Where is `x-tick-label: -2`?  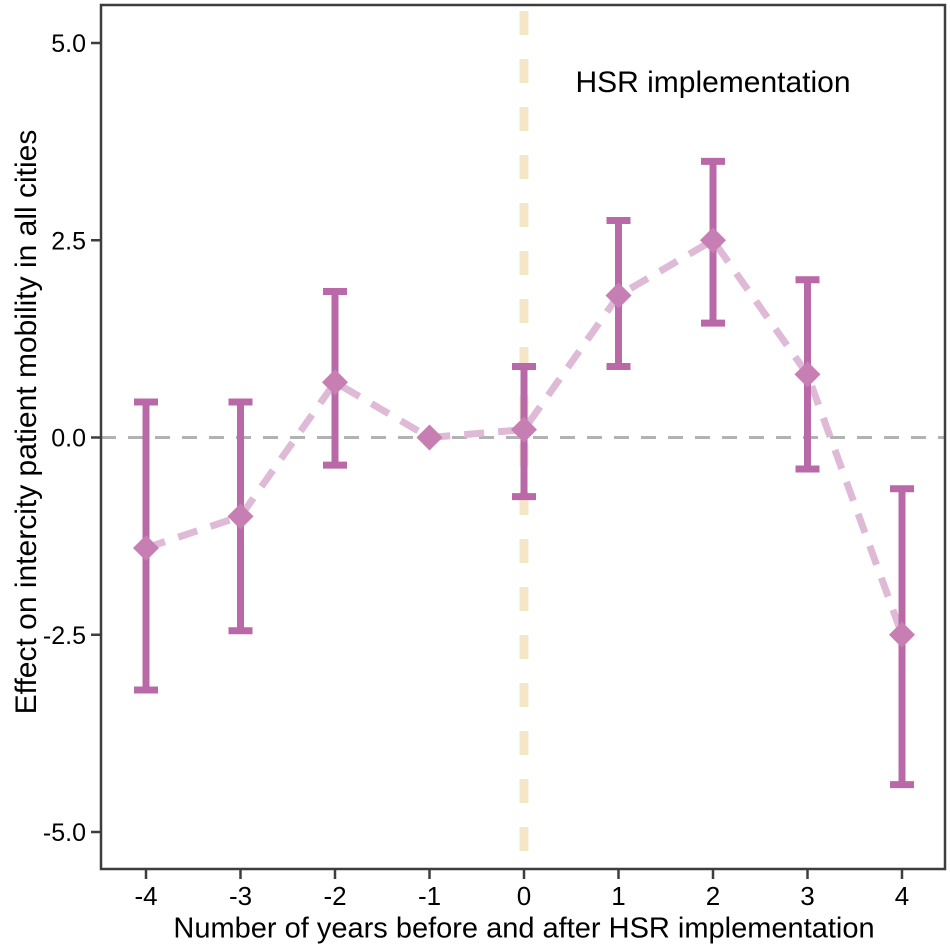 x-tick-label: -2 is located at coordinates (334, 896).